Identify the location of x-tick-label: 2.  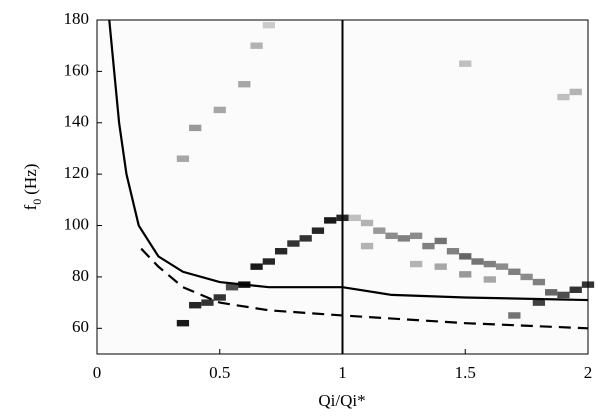
(588, 372).